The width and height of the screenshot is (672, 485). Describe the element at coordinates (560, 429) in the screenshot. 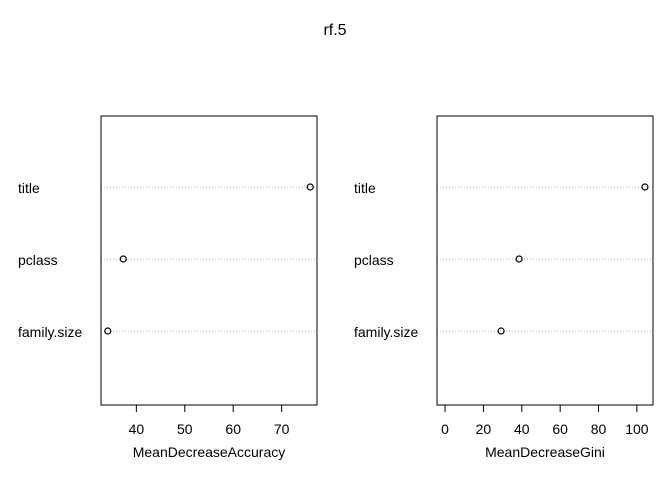

I see `panel-2-x-tick-label: 60` at that location.